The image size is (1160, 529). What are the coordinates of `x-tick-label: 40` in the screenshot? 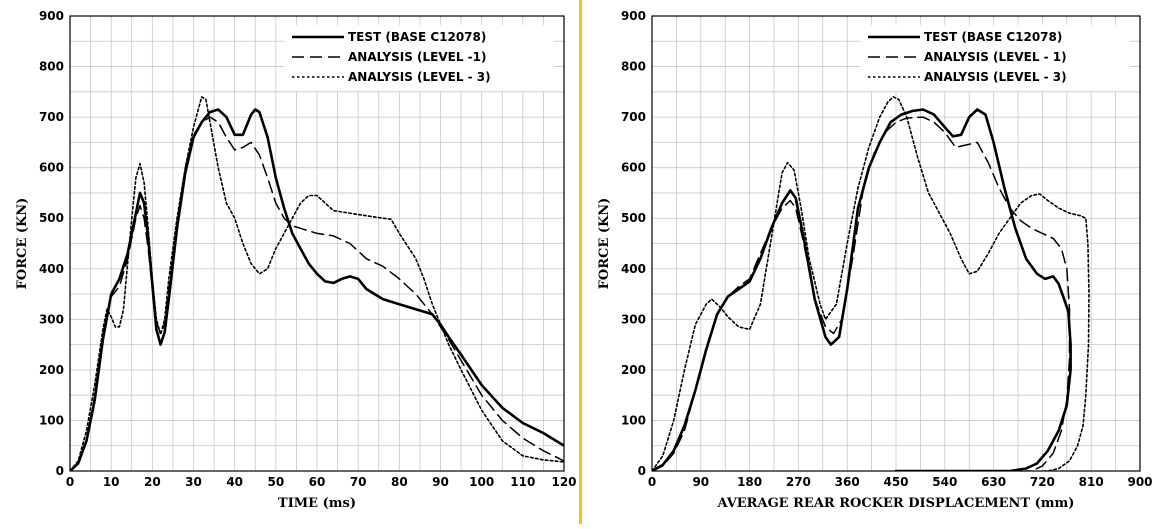 It's located at (234, 482).